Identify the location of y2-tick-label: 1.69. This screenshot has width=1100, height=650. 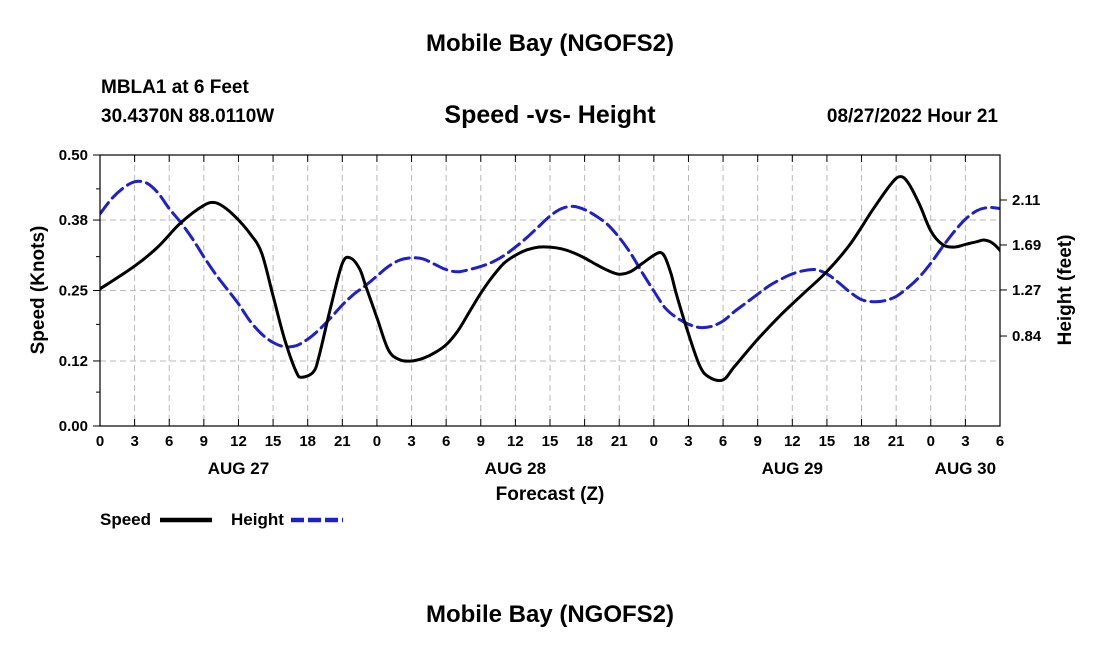
(1026, 245).